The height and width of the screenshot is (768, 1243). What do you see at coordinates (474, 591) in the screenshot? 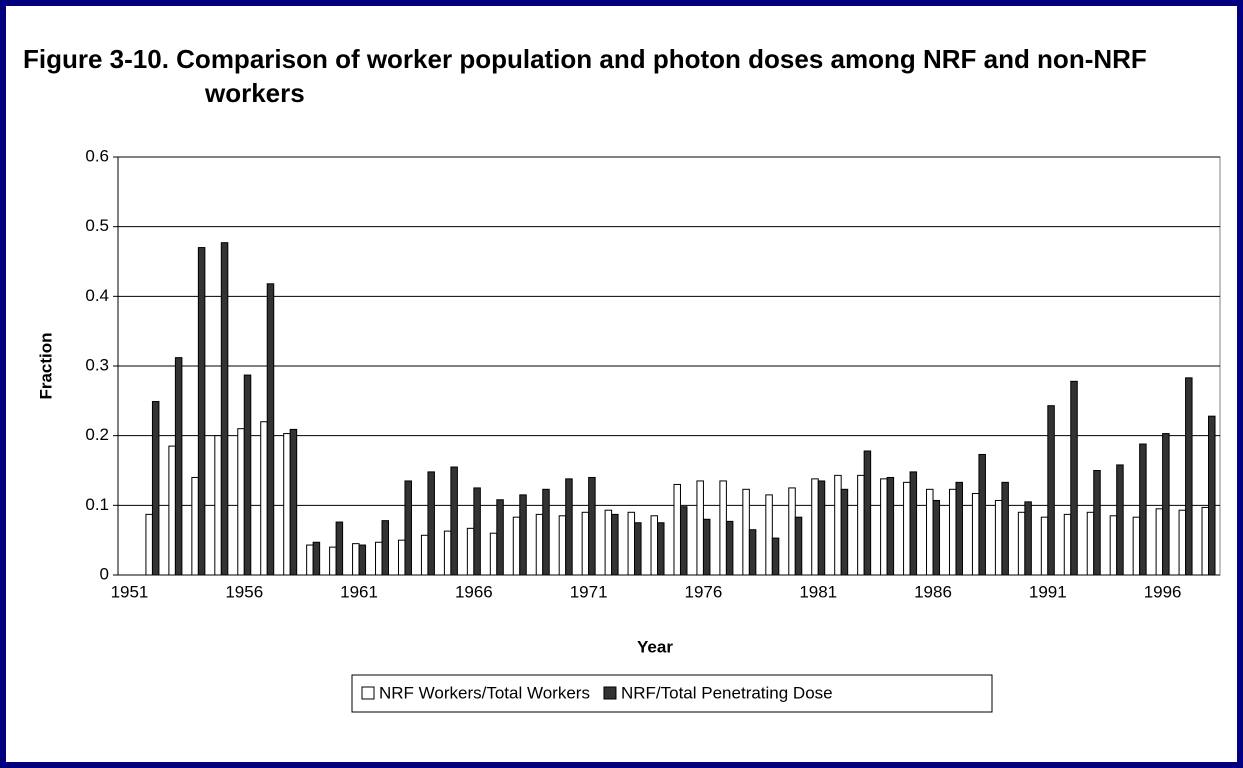
I see `x-tick-label: 1966` at bounding box center [474, 591].